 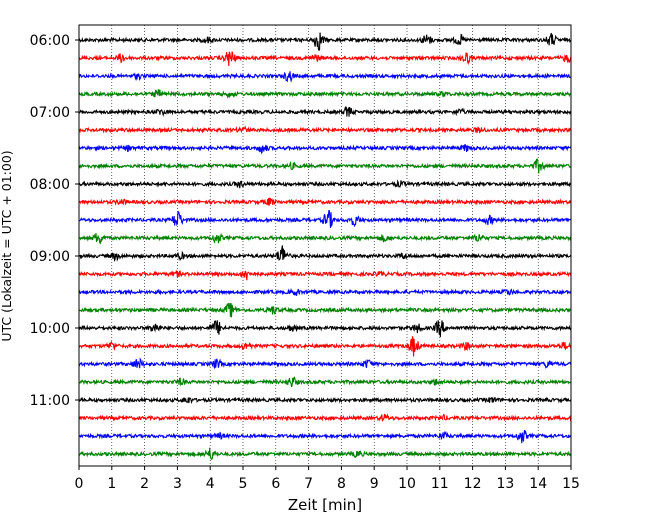 What do you see at coordinates (327, 479) in the screenshot?
I see `x-axis-ticks: 0 1 2 3 4 5 6 7 8 9 10 11 12 13 14 15` at bounding box center [327, 479].